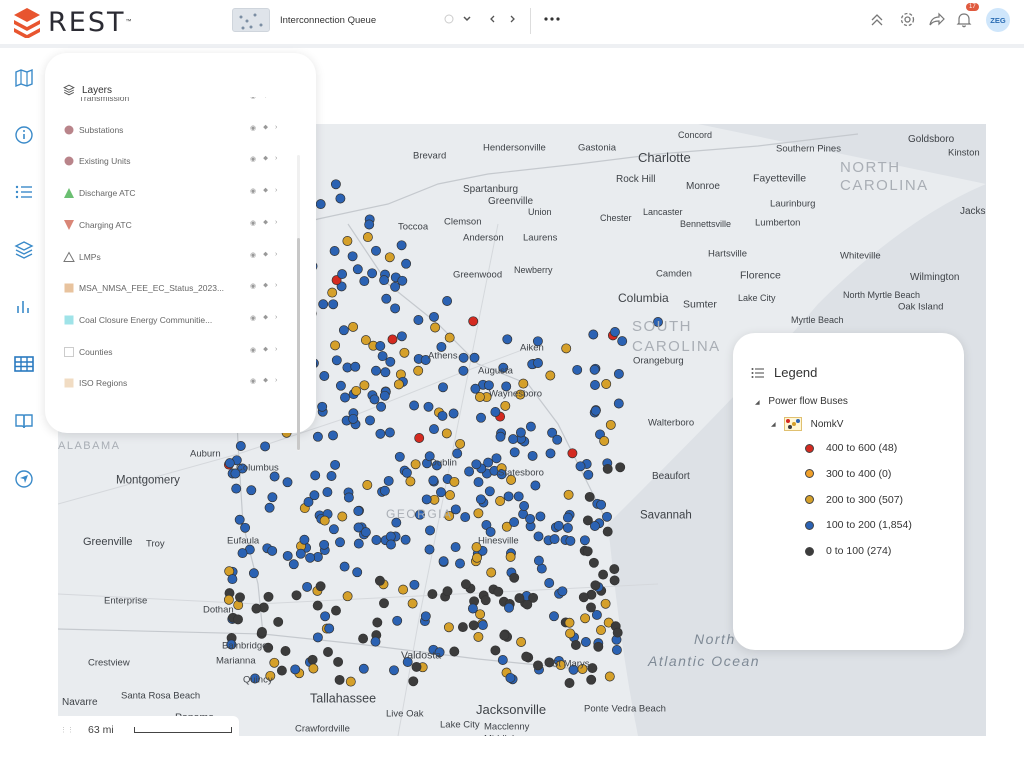 This screenshot has height=768, width=1024. I want to click on layer-row: MSA_NMSA_FEE_EC_Status_2023... ◉ ⬥ ›, so click(183, 288).